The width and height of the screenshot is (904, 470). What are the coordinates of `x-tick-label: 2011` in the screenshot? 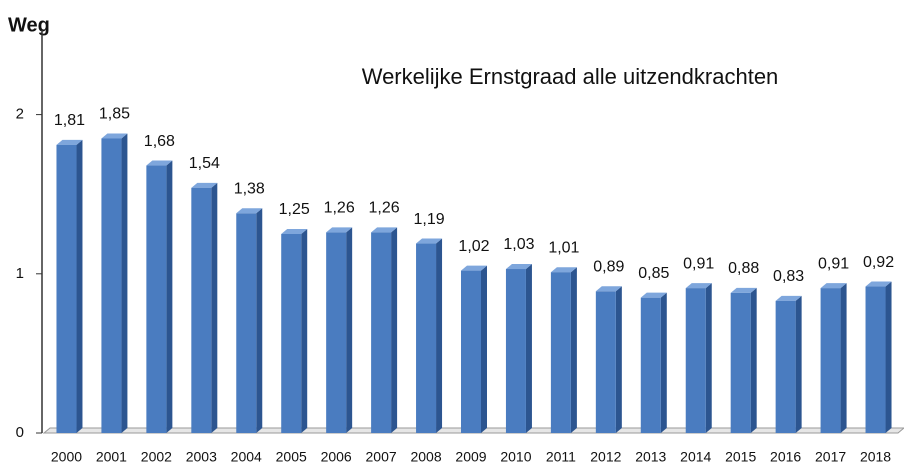 It's located at (561, 457).